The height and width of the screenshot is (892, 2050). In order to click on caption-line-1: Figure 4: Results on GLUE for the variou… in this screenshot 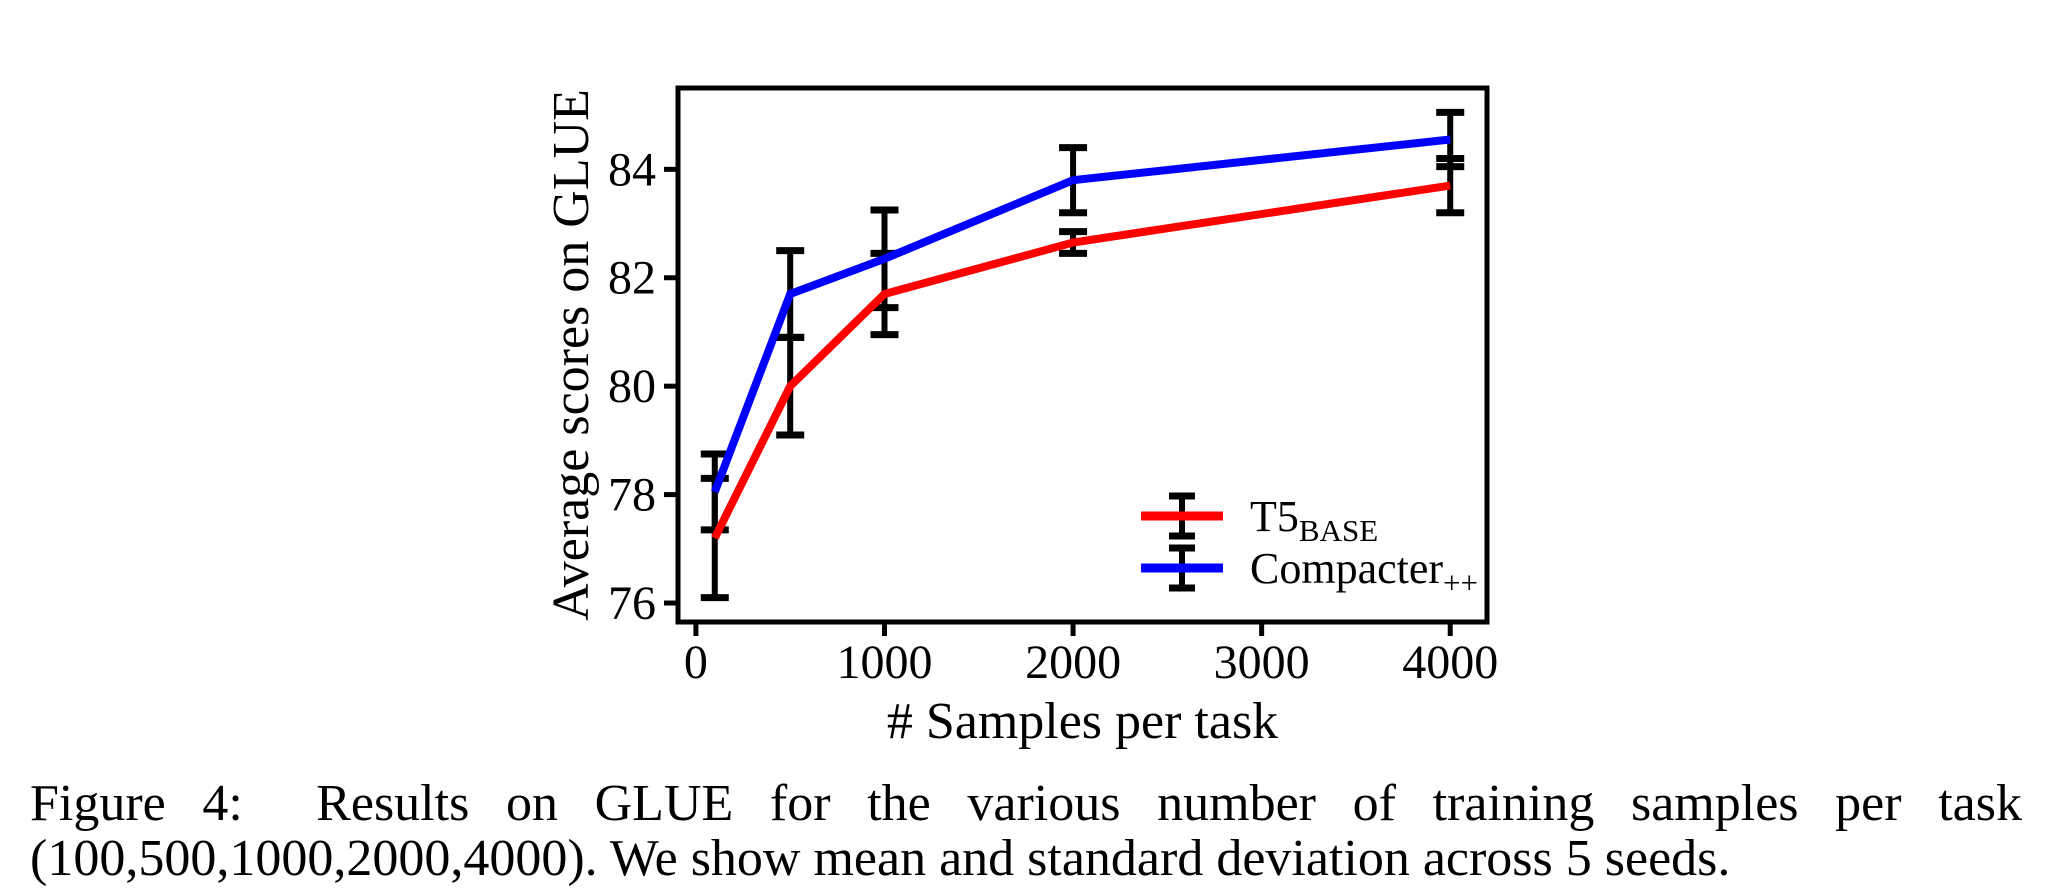, I will do `click(1026, 803)`.